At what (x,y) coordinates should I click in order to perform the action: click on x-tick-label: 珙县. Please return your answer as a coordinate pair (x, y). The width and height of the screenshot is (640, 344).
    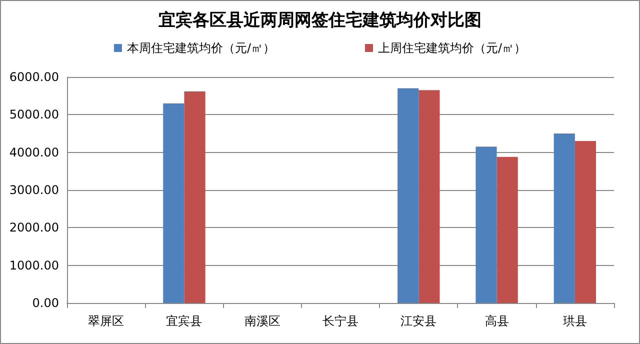
    Looking at the image, I should click on (574, 321).